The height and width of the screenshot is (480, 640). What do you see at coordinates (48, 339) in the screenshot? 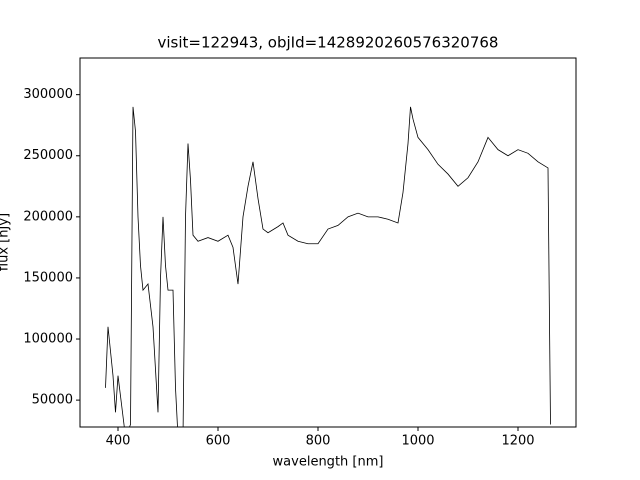
I see `y-tick-label: 100000` at bounding box center [48, 339].